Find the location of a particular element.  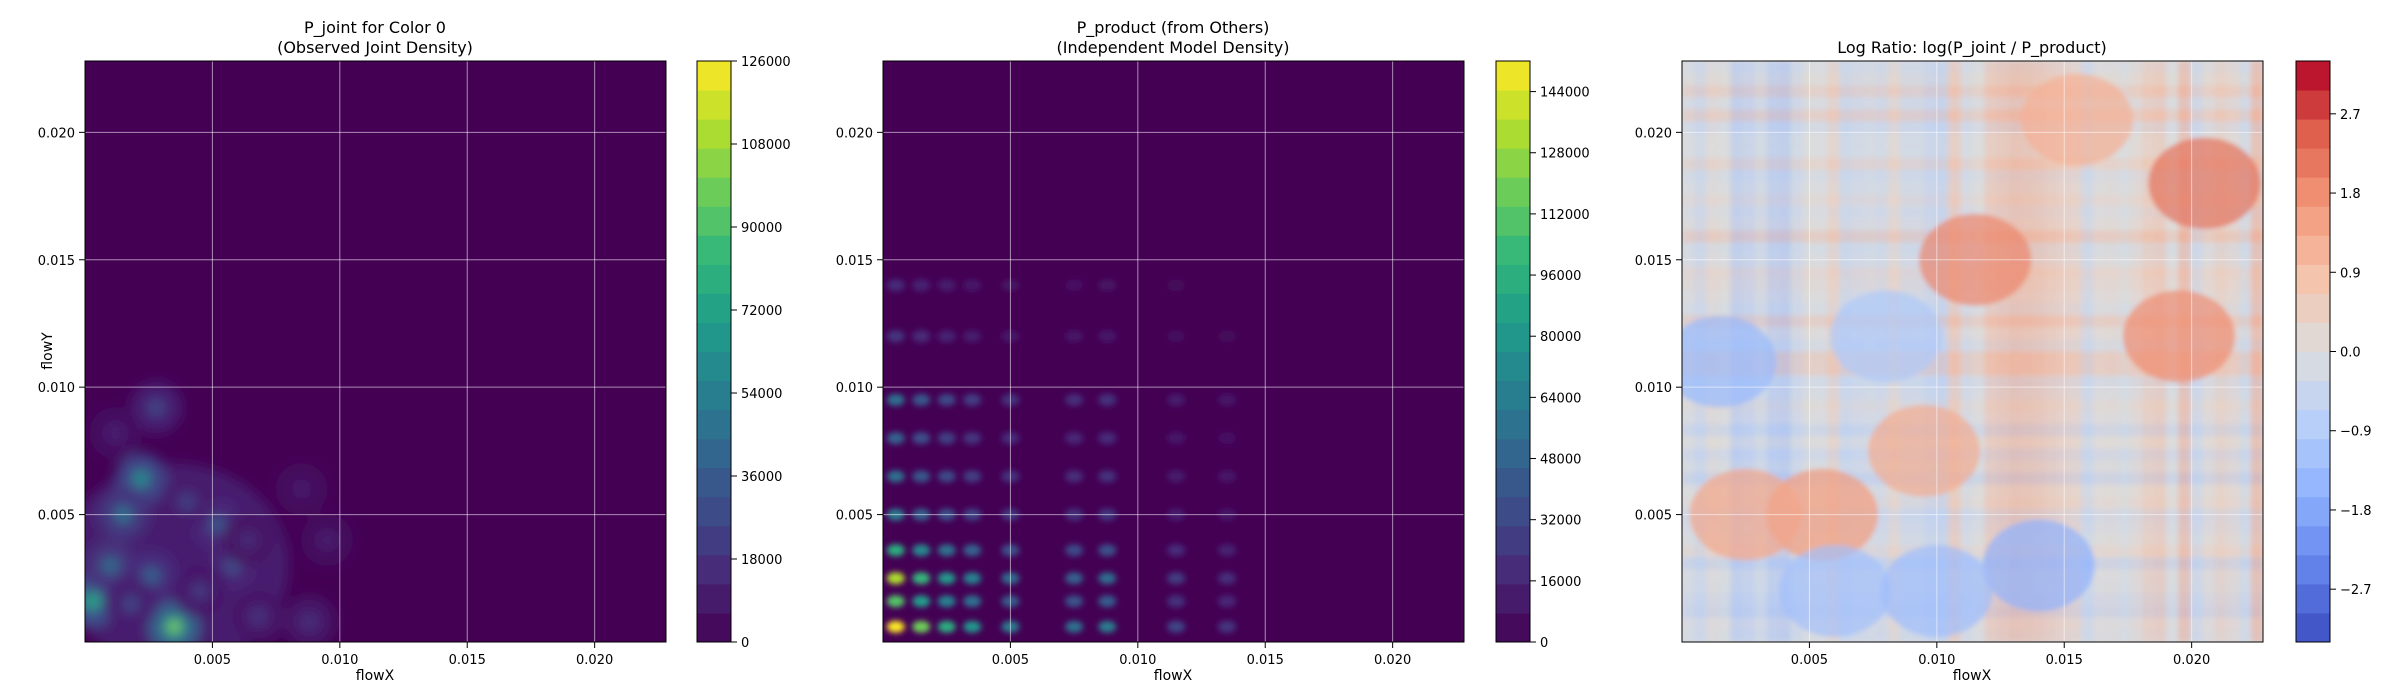

colorbar-tick-label: 96000 is located at coordinates (1560, 276).